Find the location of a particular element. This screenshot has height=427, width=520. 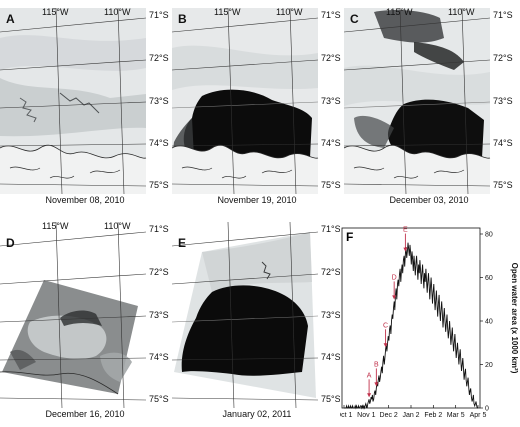

x-tick-label: Apr 5 is located at coordinates (478, 415).